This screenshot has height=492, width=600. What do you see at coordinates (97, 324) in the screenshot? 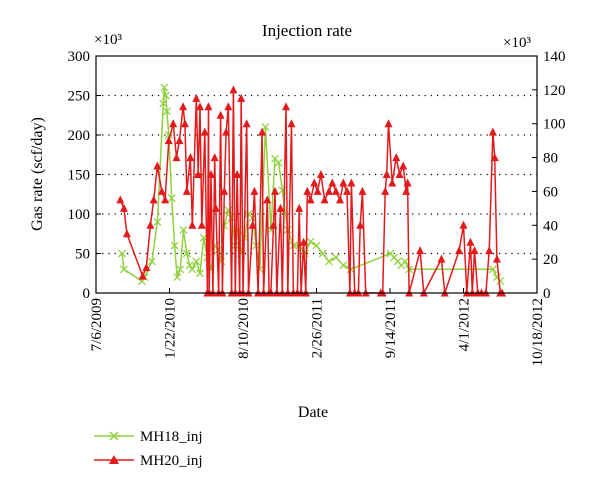
I see `x-tick-label: 7/6/2009` at bounding box center [97, 324].